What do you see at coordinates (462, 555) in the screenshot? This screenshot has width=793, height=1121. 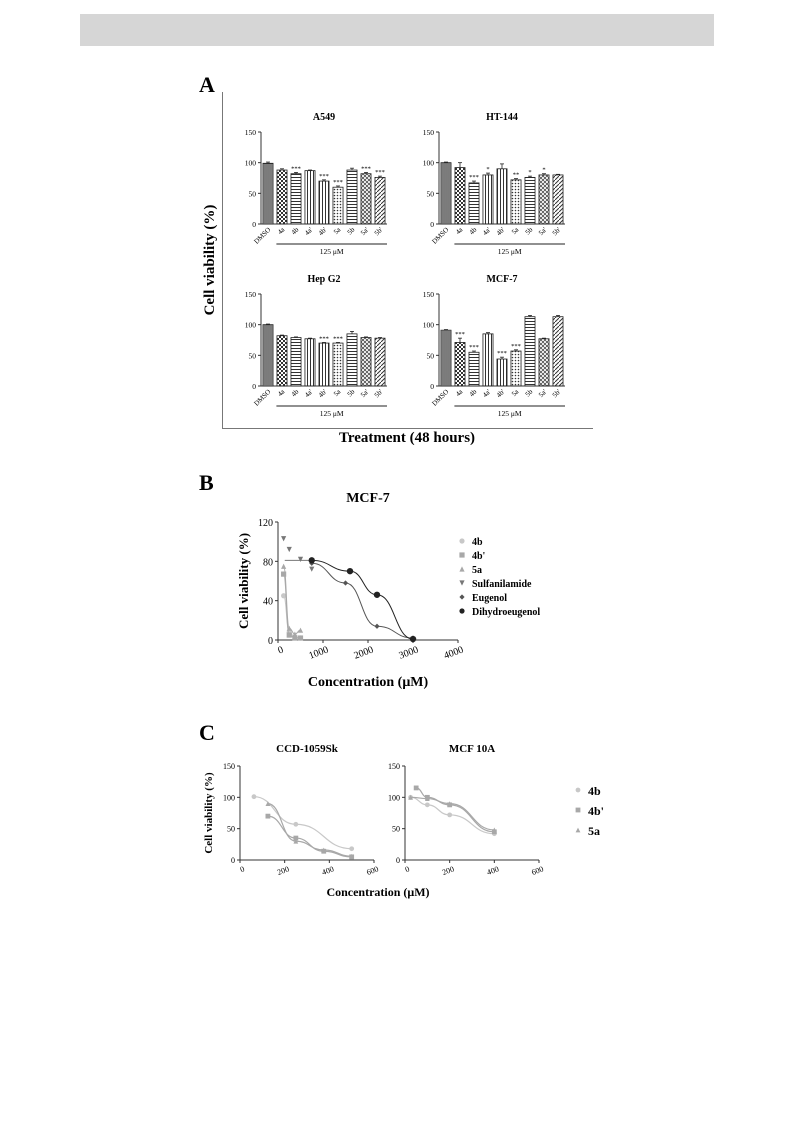 I see `legend-marker-4b'` at bounding box center [462, 555].